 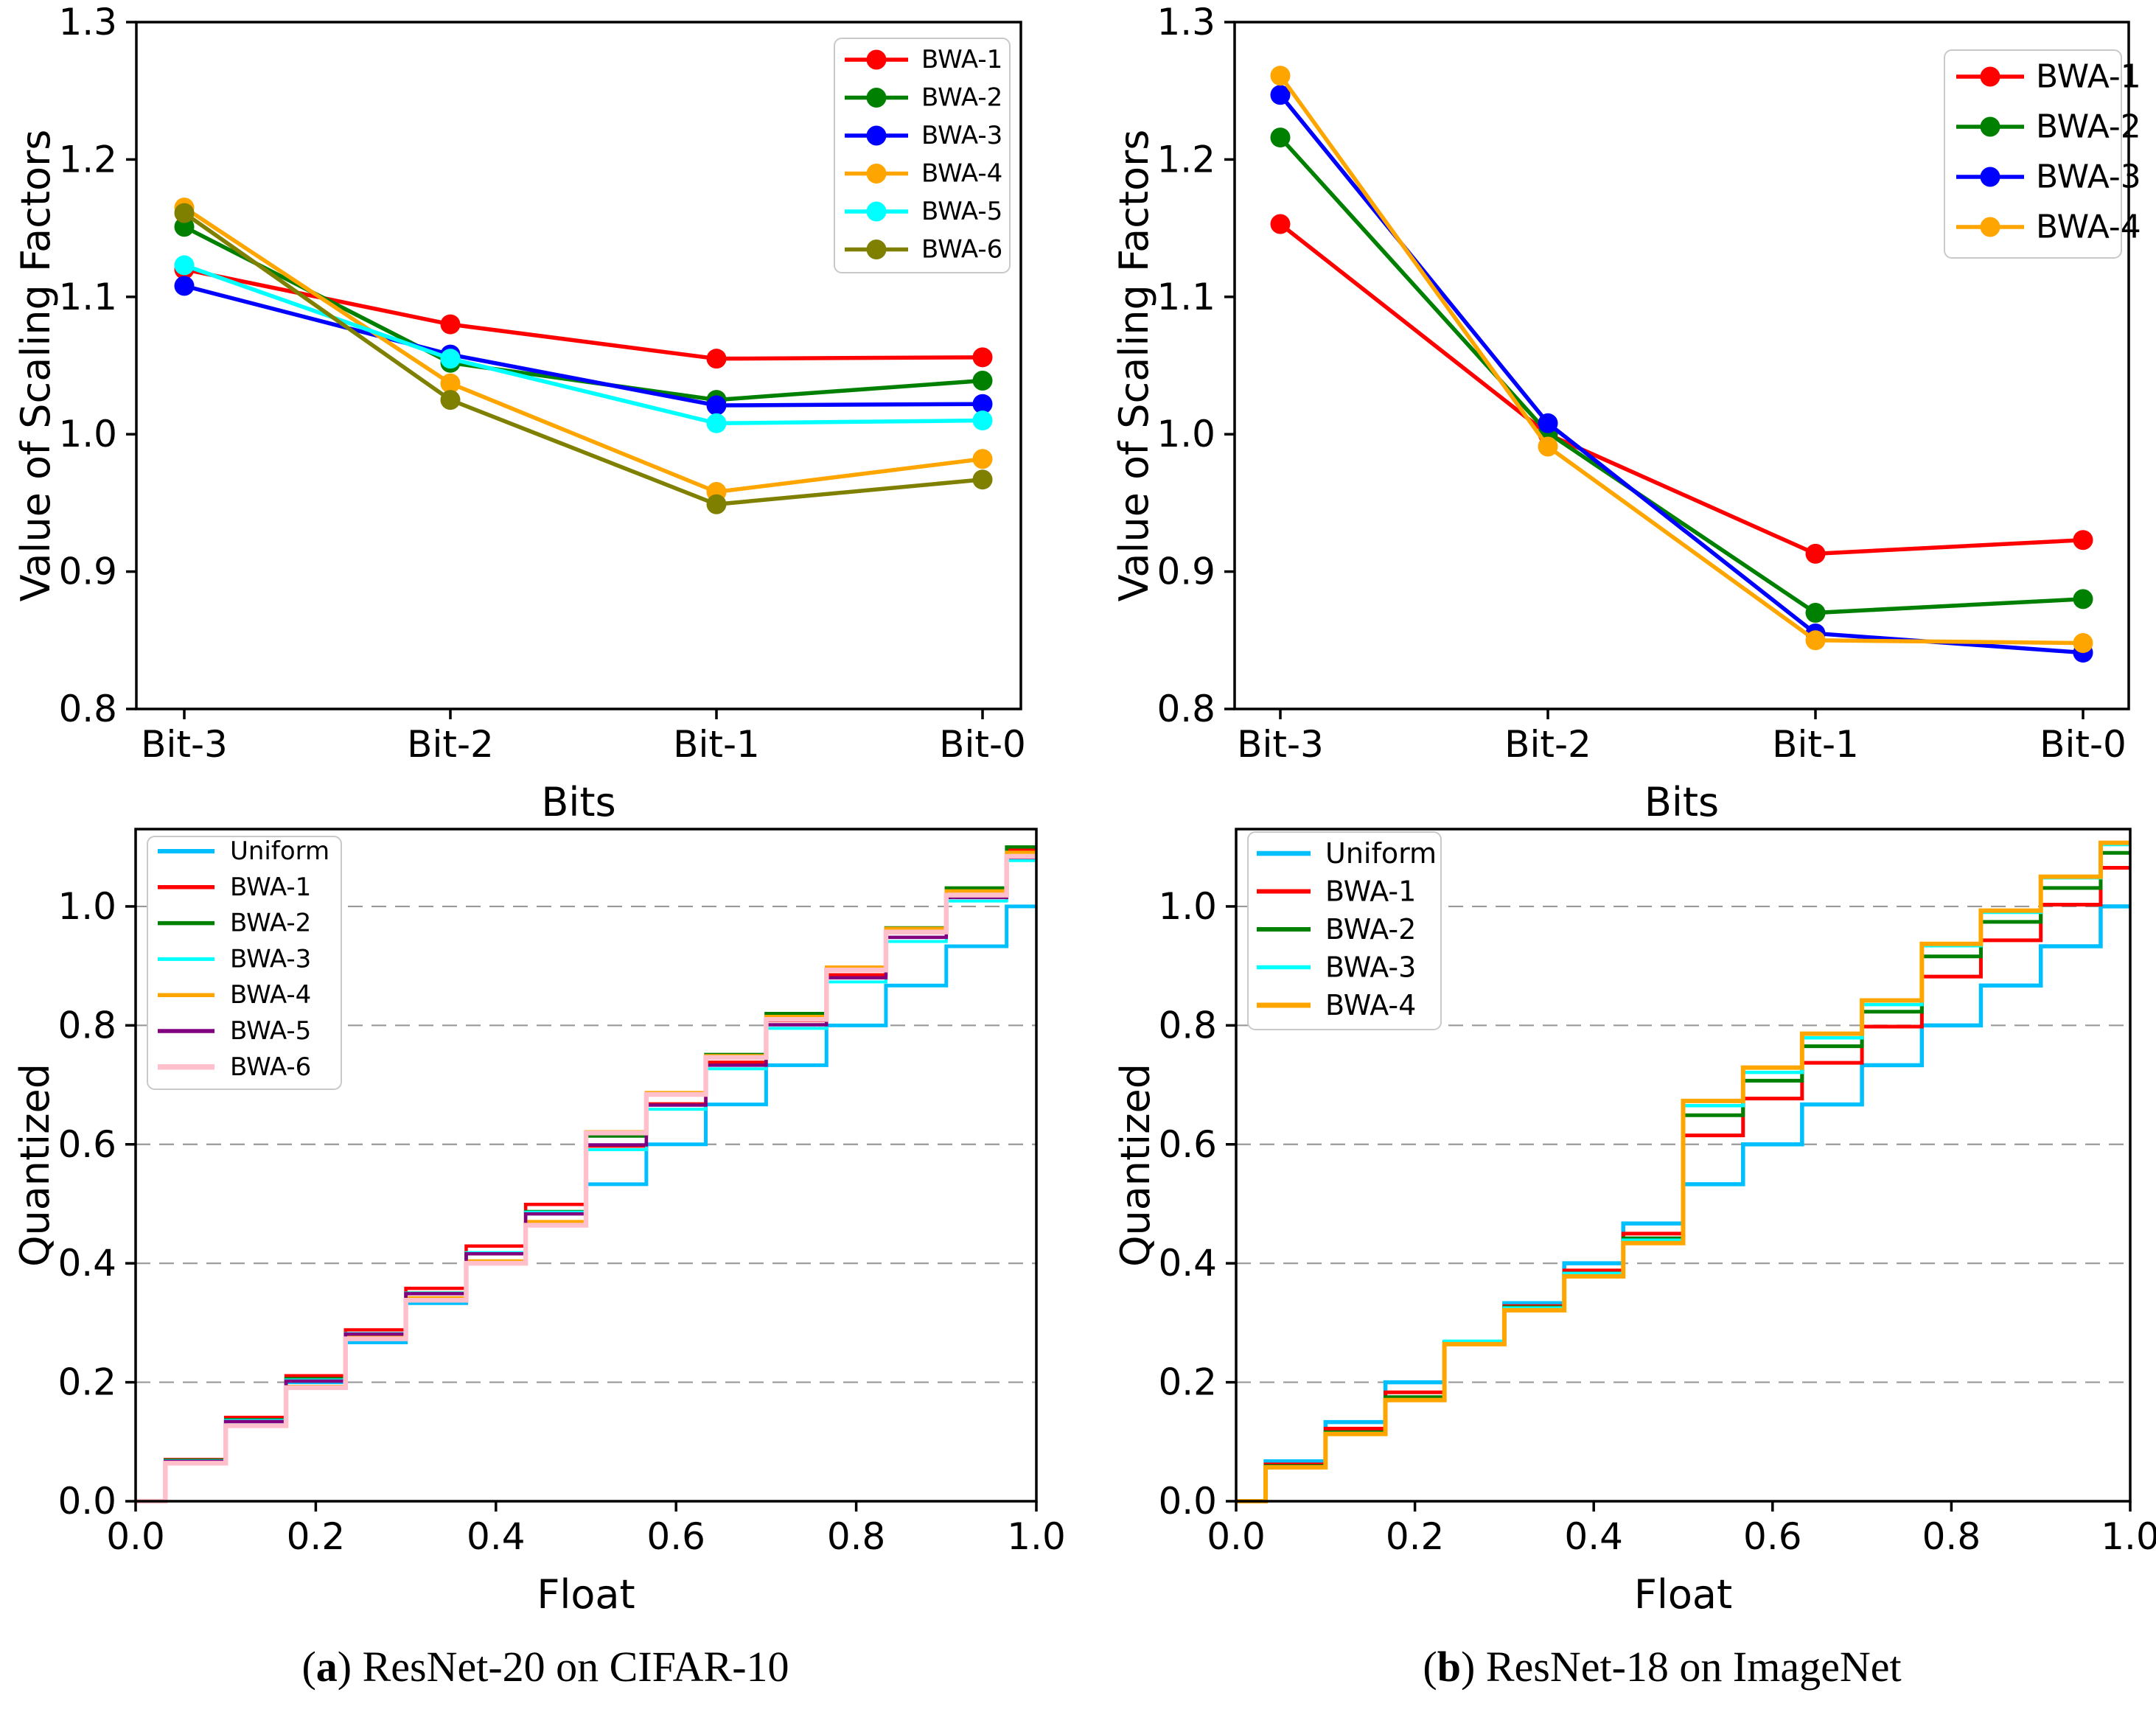 I want to click on quant-cifar10-y-tick-label: 1.0, so click(x=87, y=906).